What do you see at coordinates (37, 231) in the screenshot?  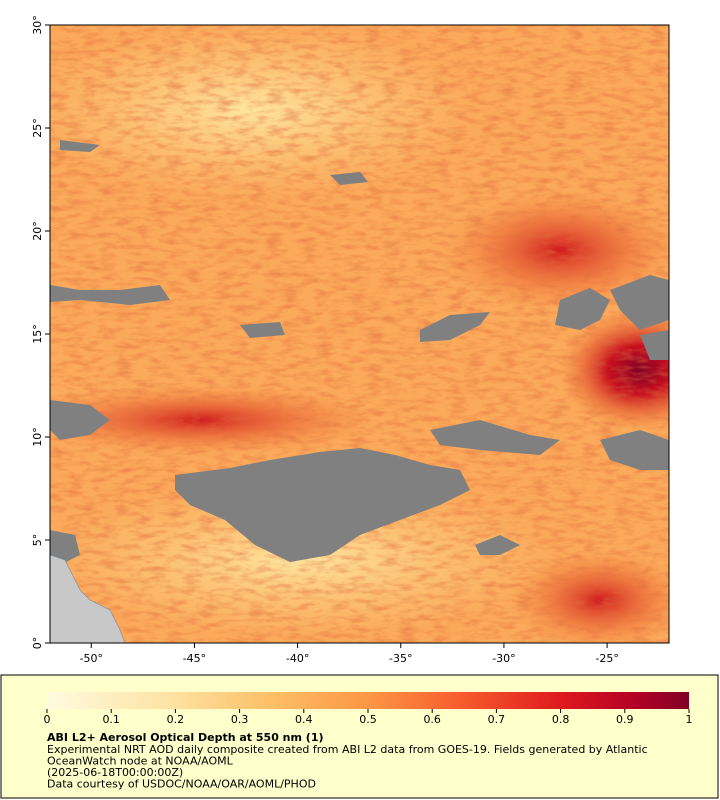 I see `y-tick-label: 20°` at bounding box center [37, 231].